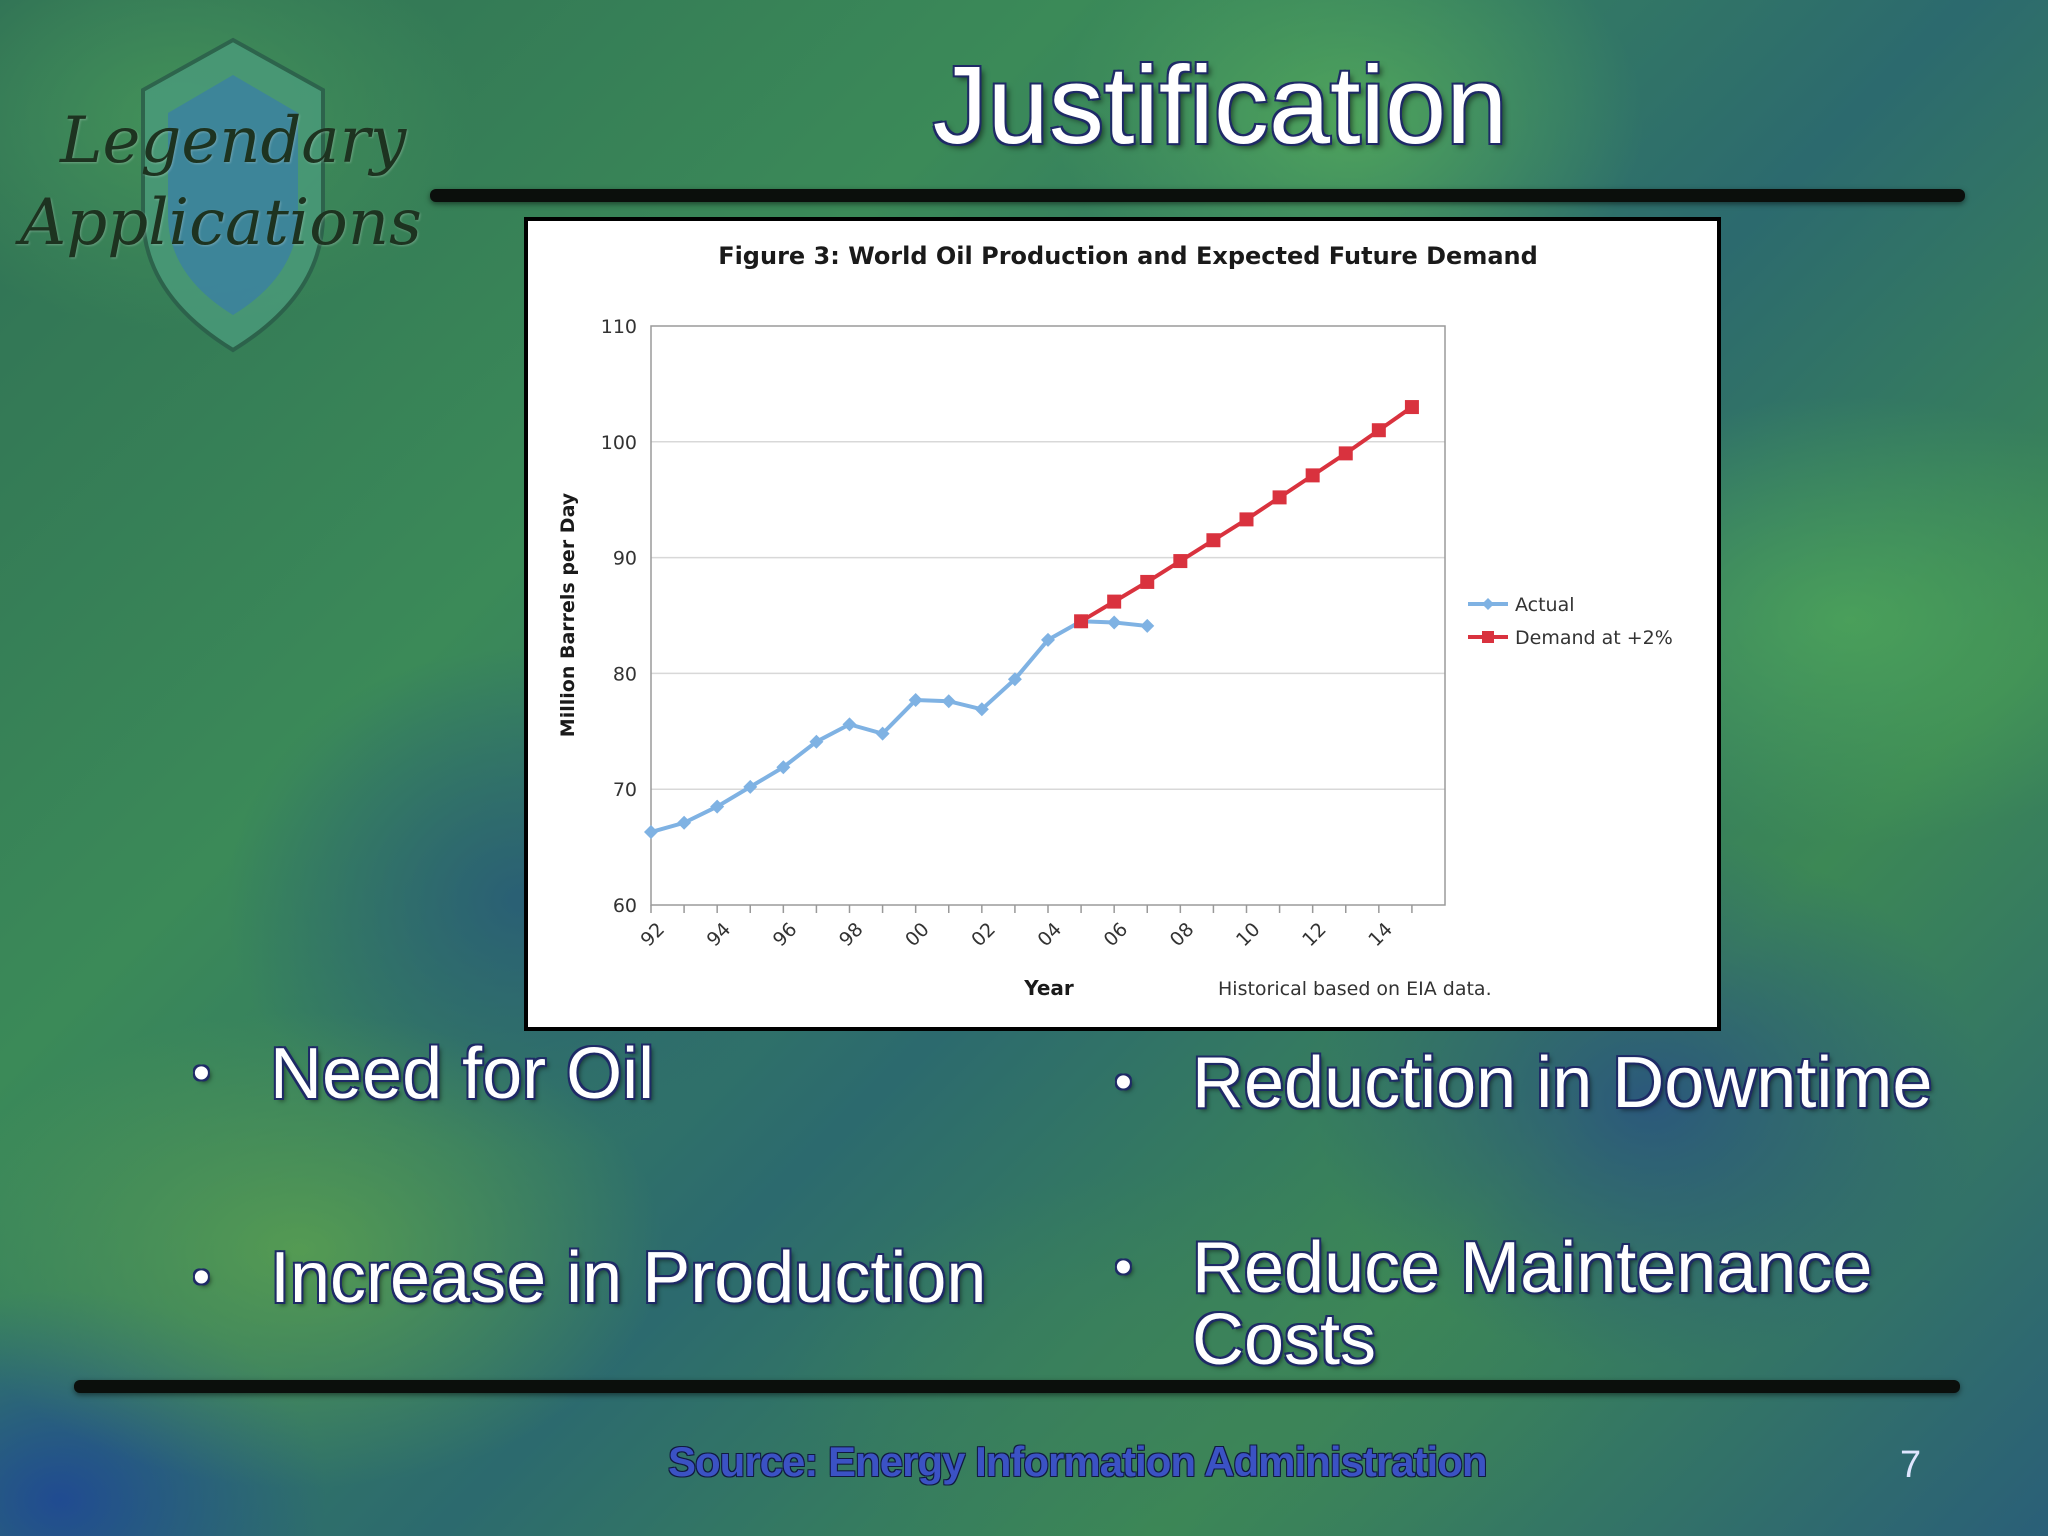  Describe the element at coordinates (1594, 638) in the screenshot. I see `legend-label: Demand at +2%` at that location.